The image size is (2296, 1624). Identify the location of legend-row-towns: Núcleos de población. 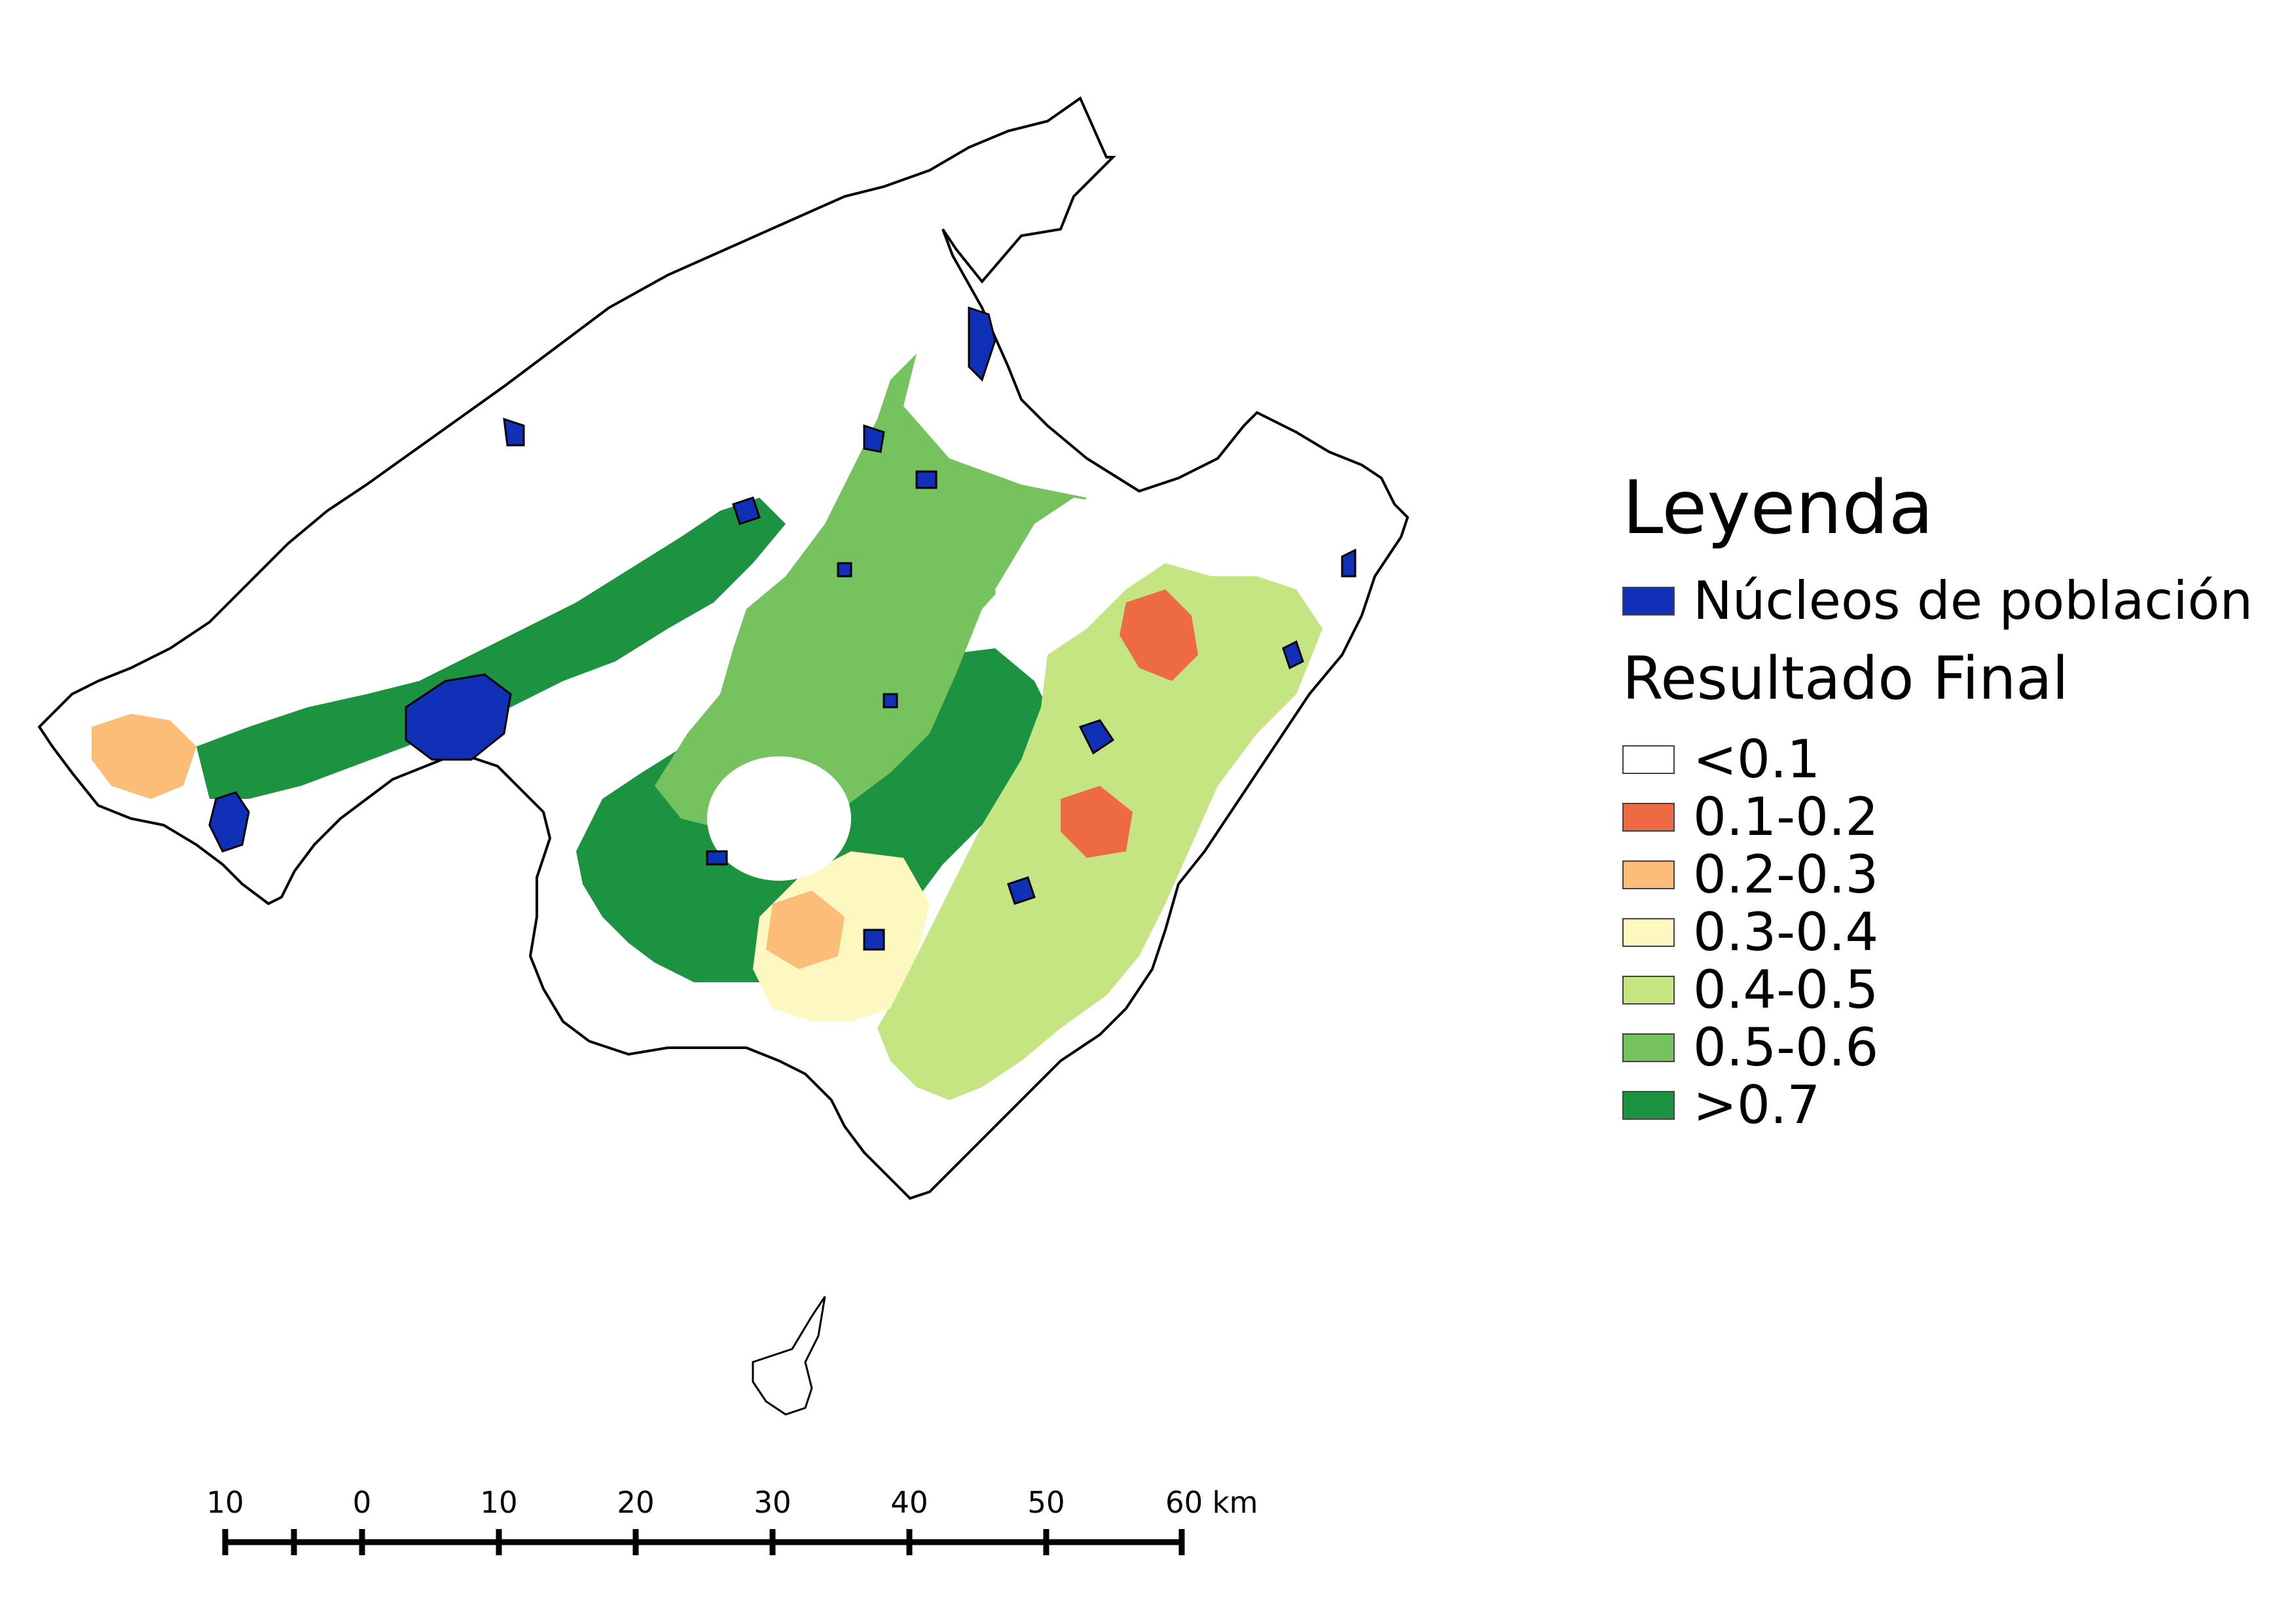
(1949, 601).